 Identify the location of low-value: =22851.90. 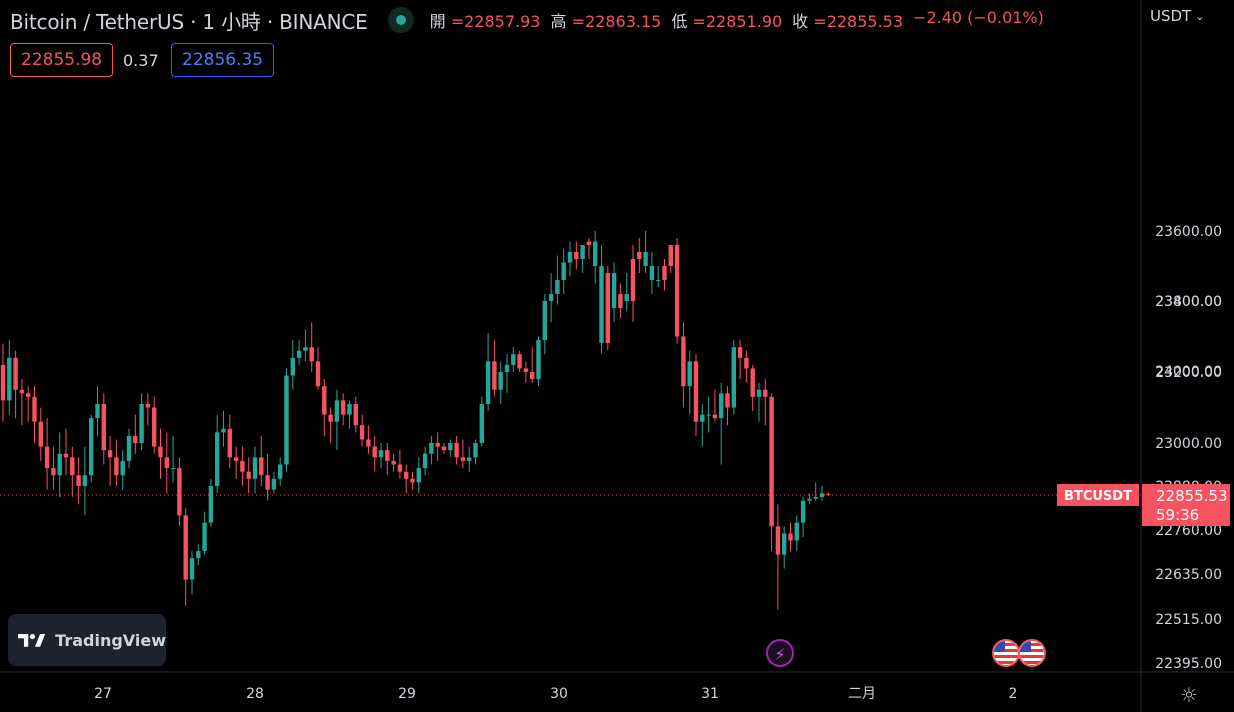
(737, 21).